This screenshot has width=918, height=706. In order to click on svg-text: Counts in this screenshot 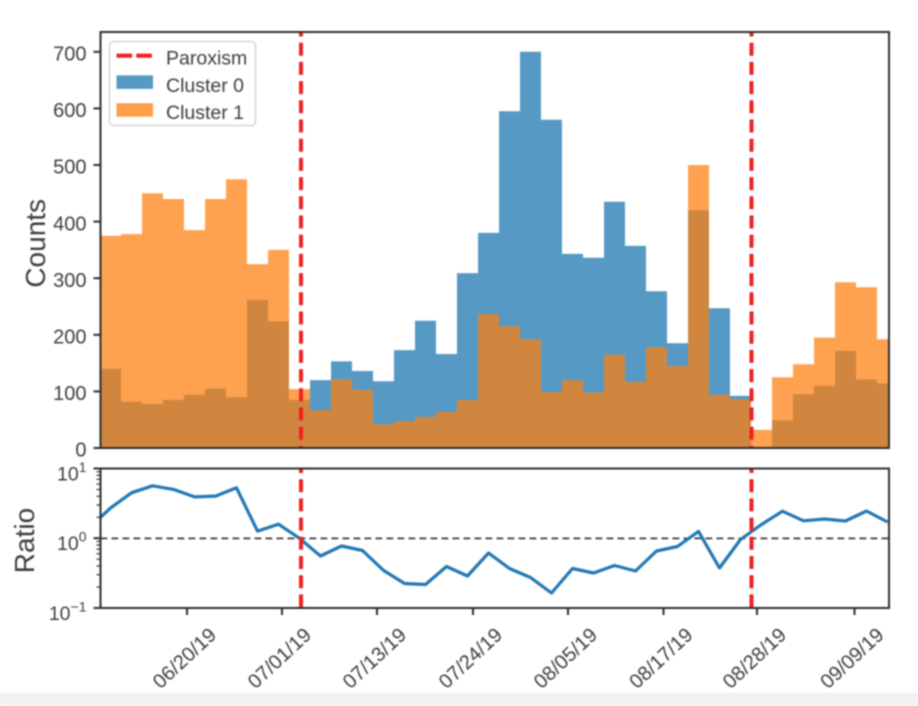, I will do `click(35, 243)`.